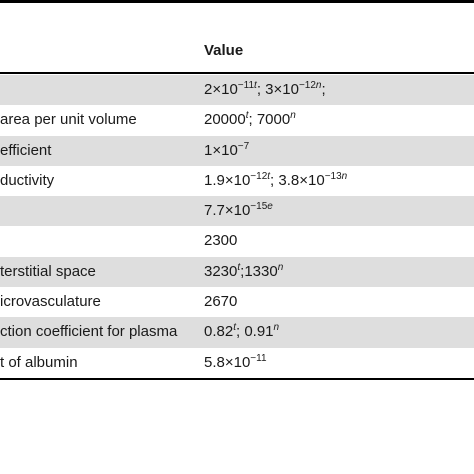 Image resolution: width=474 pixels, height=474 pixels. I want to click on parameter-cell: t of albumin, so click(39, 362).